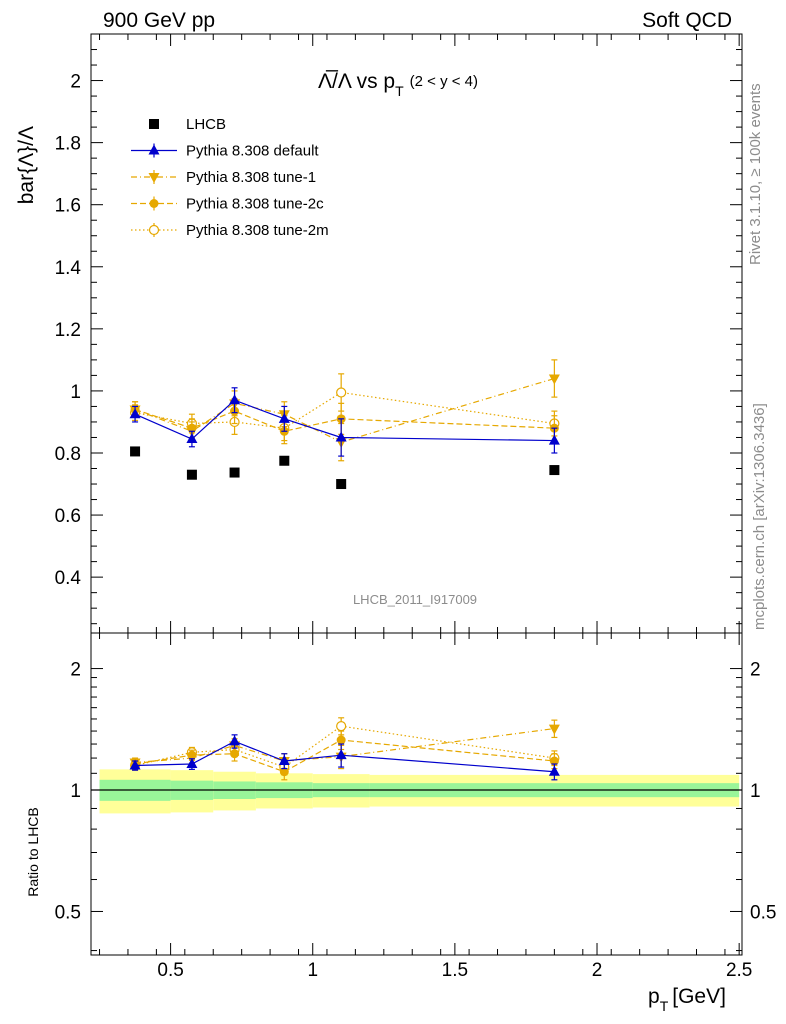  I want to click on ratio-tick-label-left: 1, so click(75, 791).